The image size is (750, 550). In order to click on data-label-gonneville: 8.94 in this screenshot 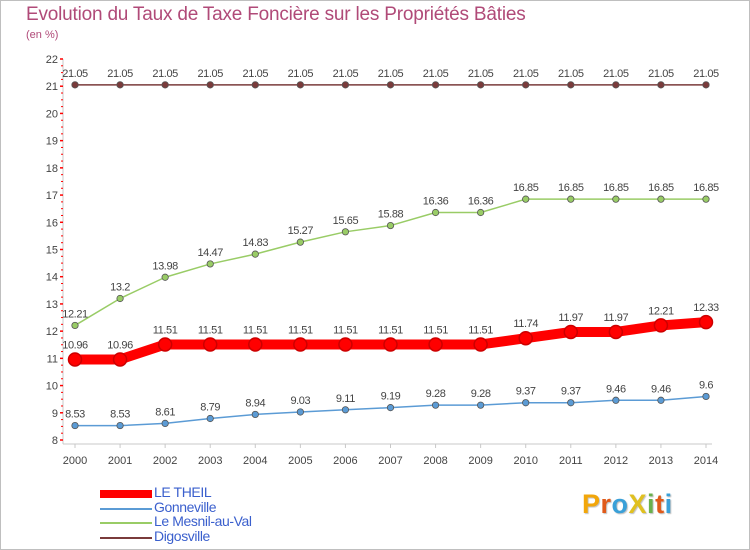, I will do `click(255, 403)`.